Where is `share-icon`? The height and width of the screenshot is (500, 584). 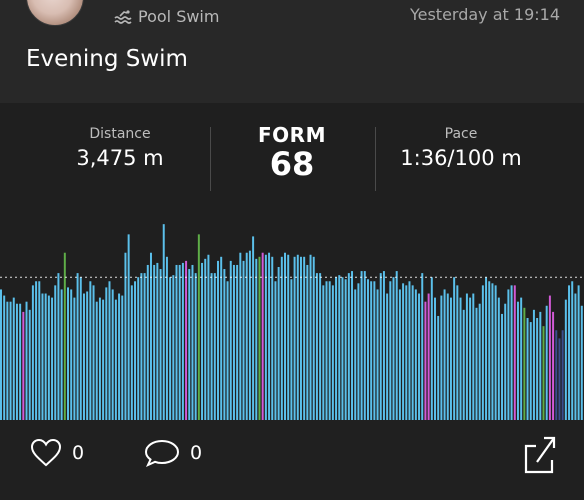 share-icon is located at coordinates (540, 455).